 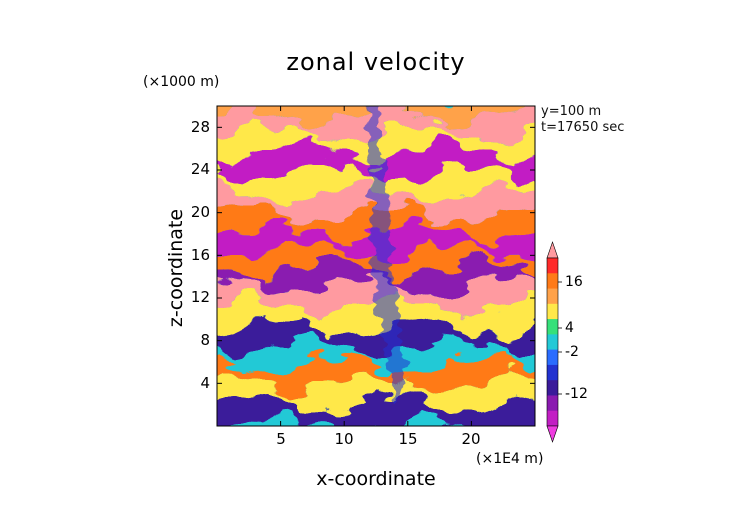 I want to click on colorbar-label-minus12: -12, so click(x=576, y=394).